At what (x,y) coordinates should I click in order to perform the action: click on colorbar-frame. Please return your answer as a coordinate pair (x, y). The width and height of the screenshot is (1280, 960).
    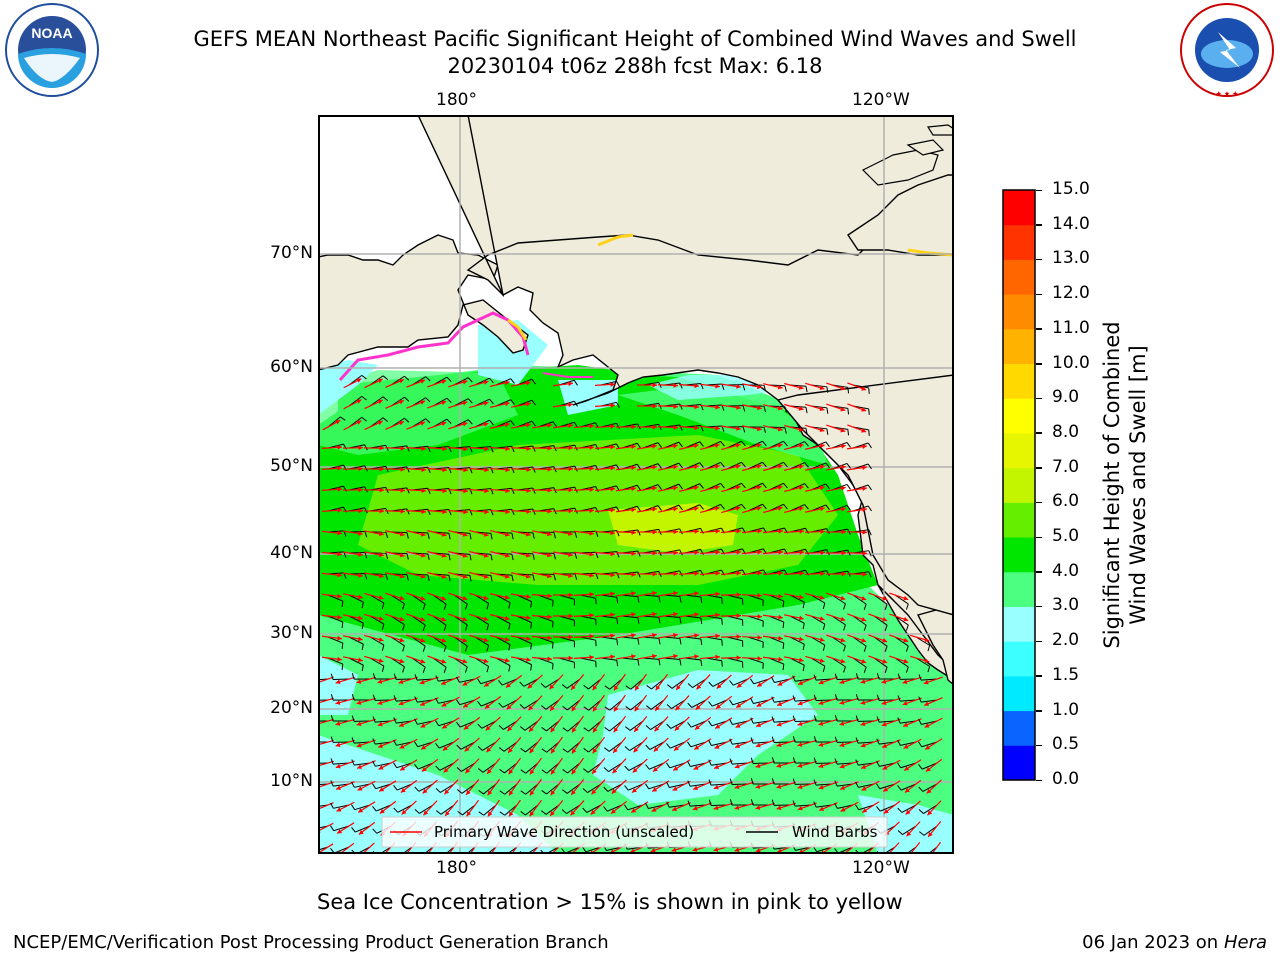
    Looking at the image, I should click on (1019, 485).